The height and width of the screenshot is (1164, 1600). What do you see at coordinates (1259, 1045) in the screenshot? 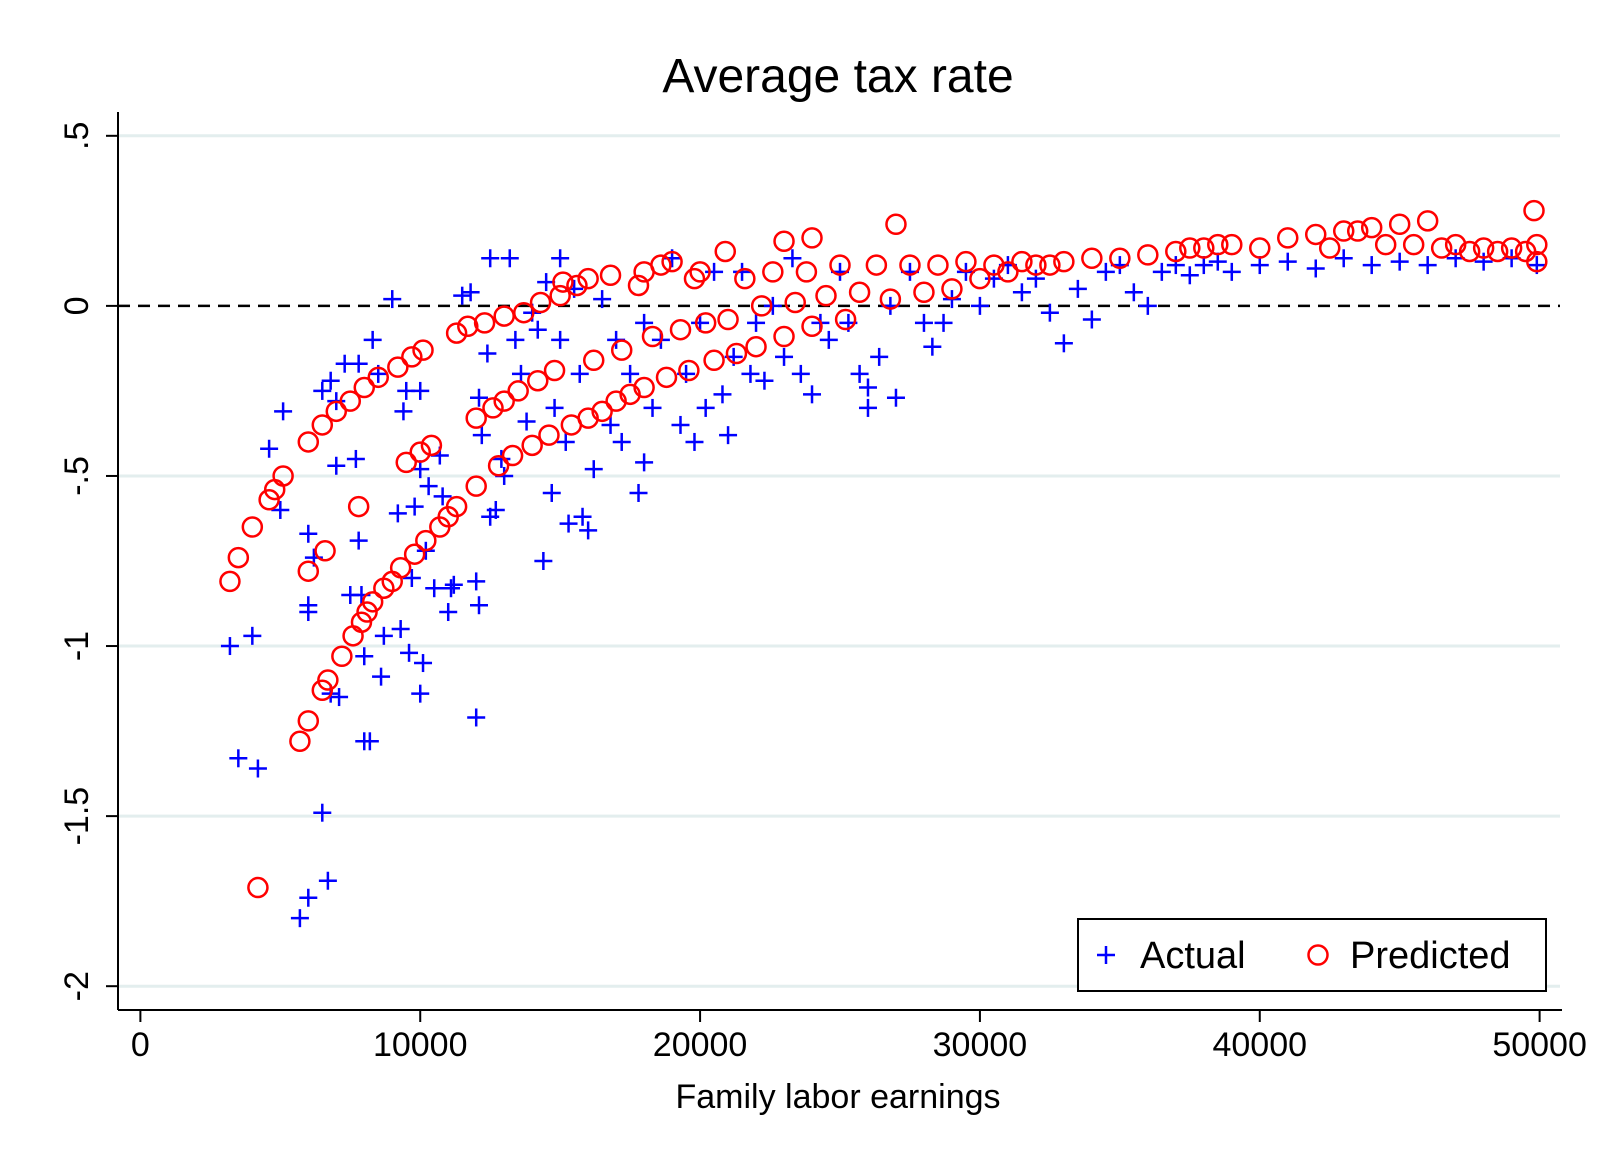
I see `x-tick-label: 40000` at bounding box center [1259, 1045].